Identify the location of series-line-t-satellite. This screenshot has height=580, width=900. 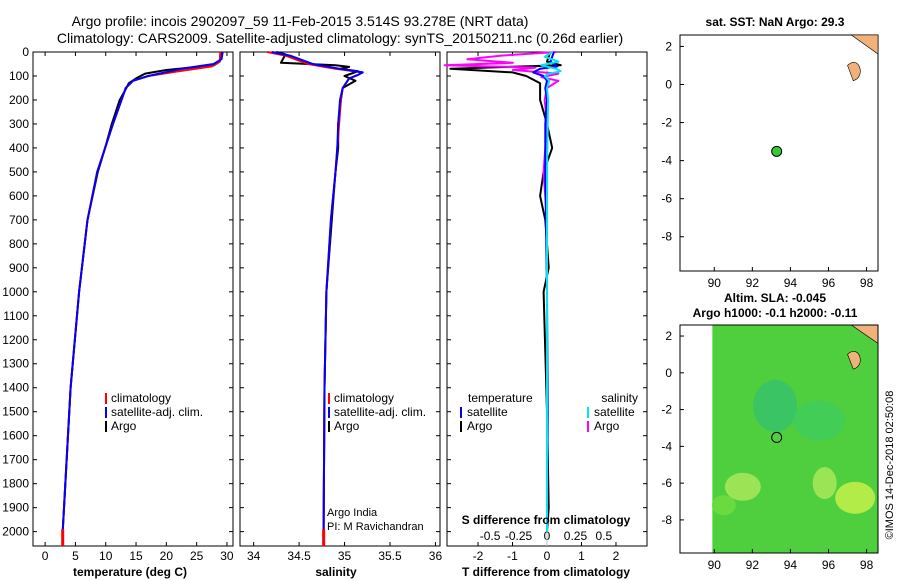
(545, 291).